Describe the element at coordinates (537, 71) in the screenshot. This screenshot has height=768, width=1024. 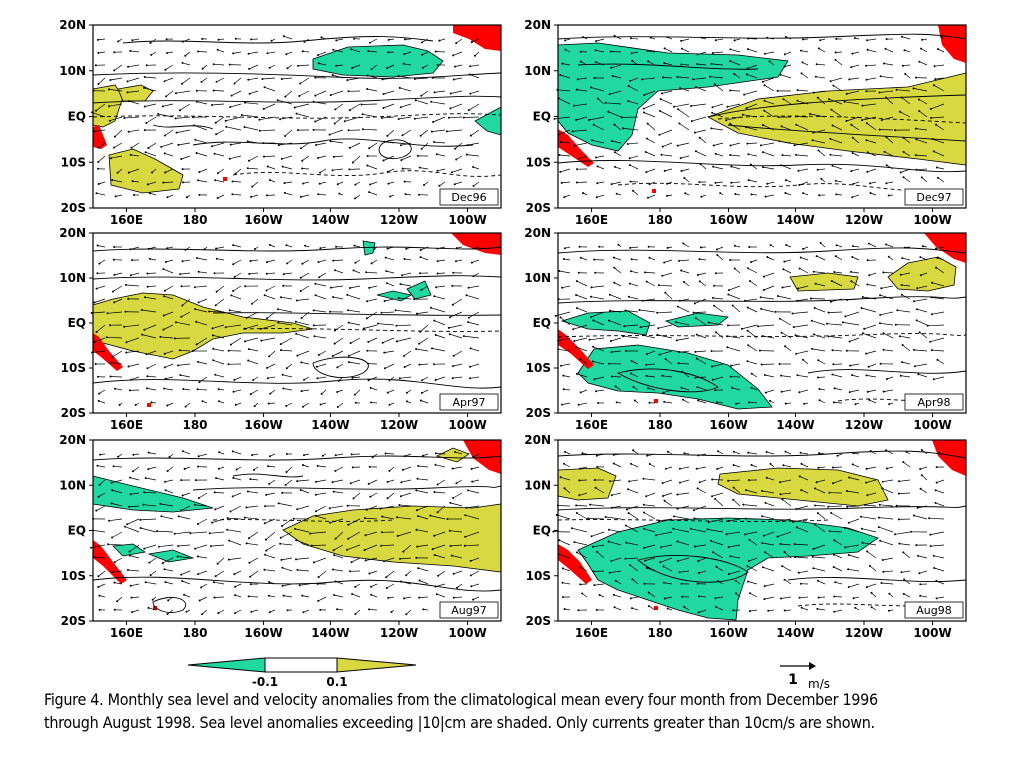
I see `lat-tick-label: 10N` at that location.